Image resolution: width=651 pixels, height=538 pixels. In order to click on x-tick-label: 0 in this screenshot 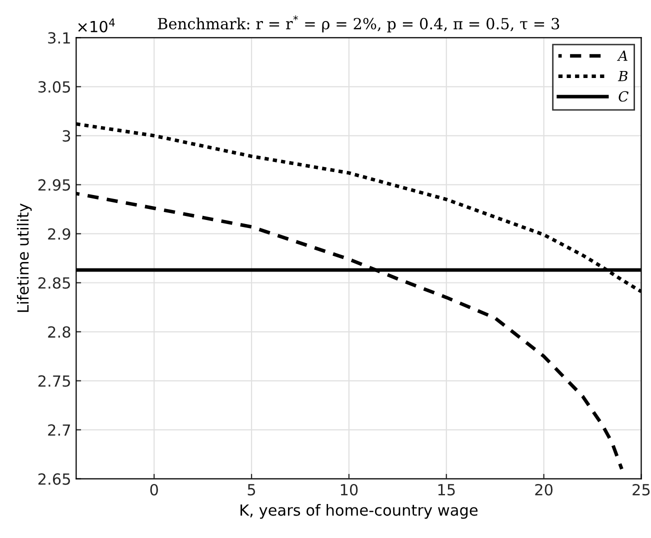, I will do `click(154, 490)`.